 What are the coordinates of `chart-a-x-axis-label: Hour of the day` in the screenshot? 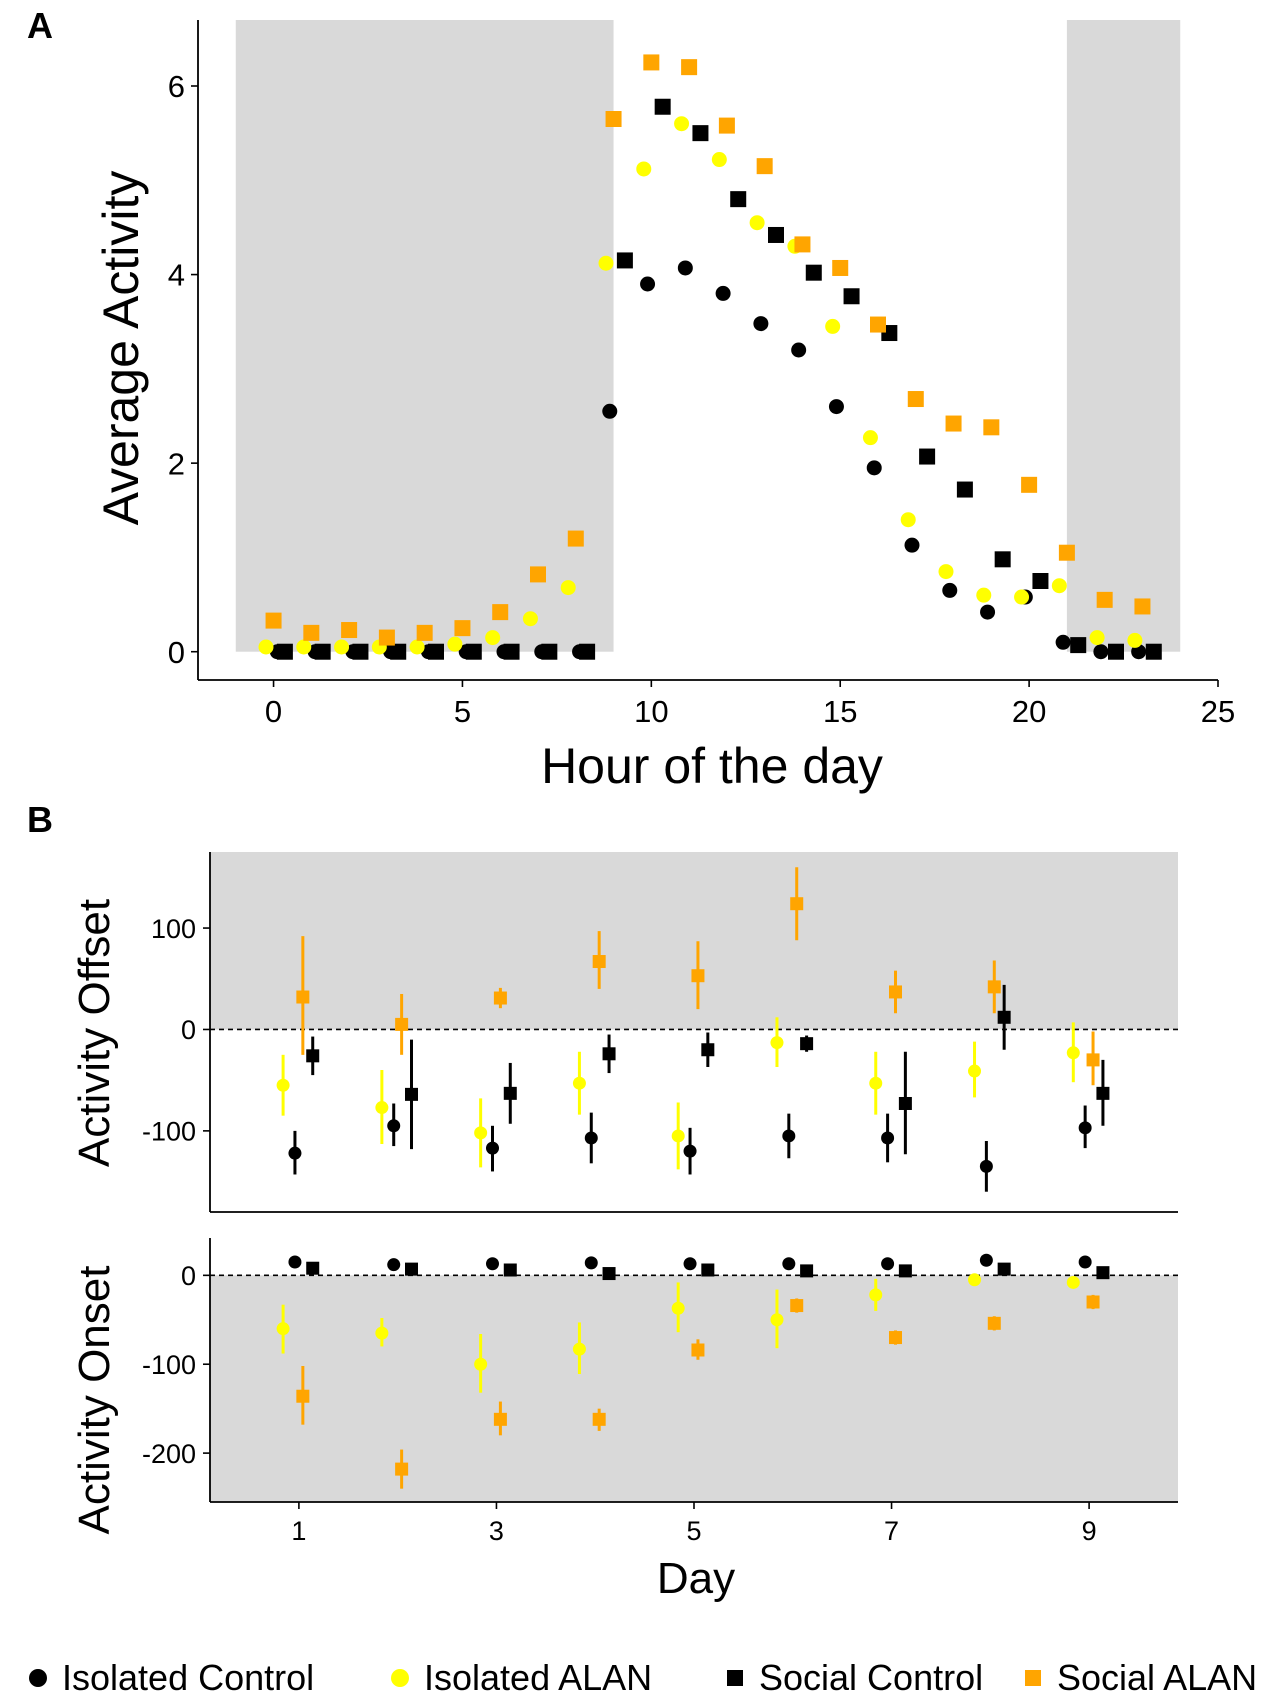 It's located at (712, 766).